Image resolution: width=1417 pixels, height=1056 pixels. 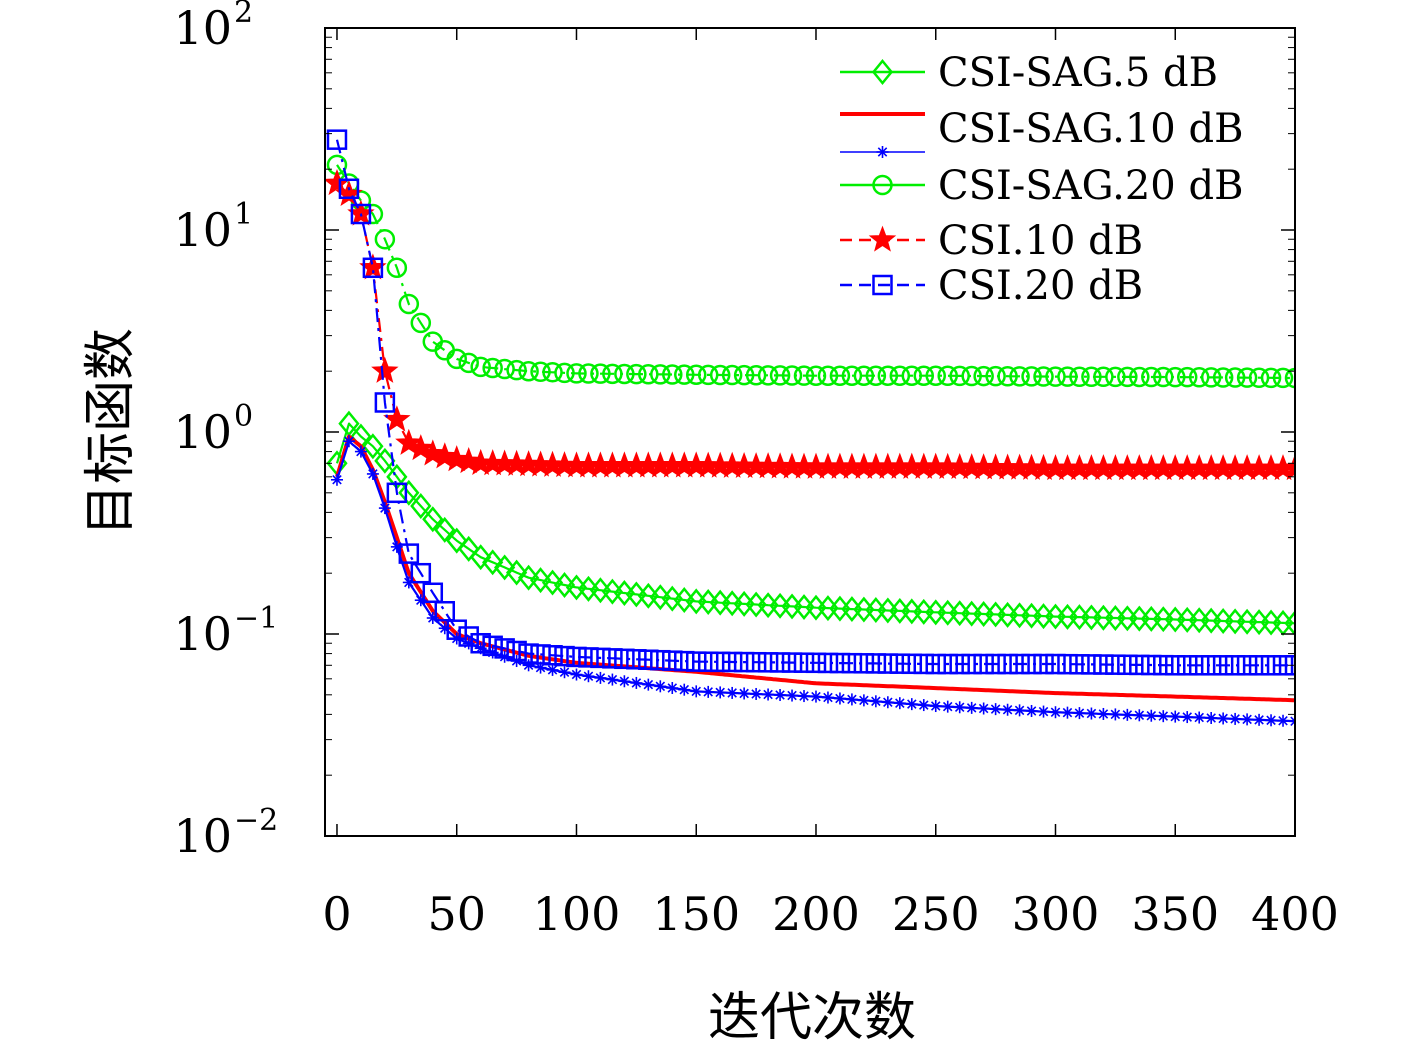 I want to click on x-tick-label: 100, so click(x=577, y=914).